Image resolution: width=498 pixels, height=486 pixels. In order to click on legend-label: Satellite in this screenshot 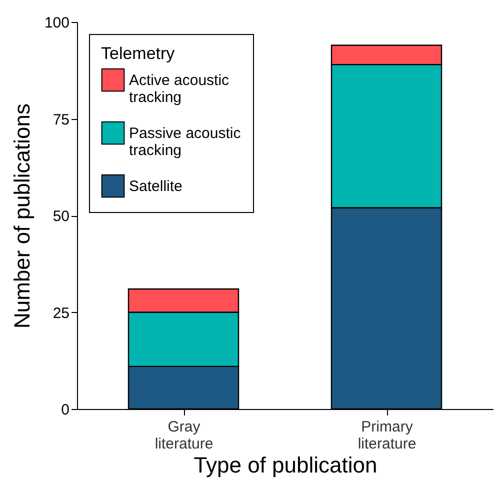, I will do `click(155, 186)`.